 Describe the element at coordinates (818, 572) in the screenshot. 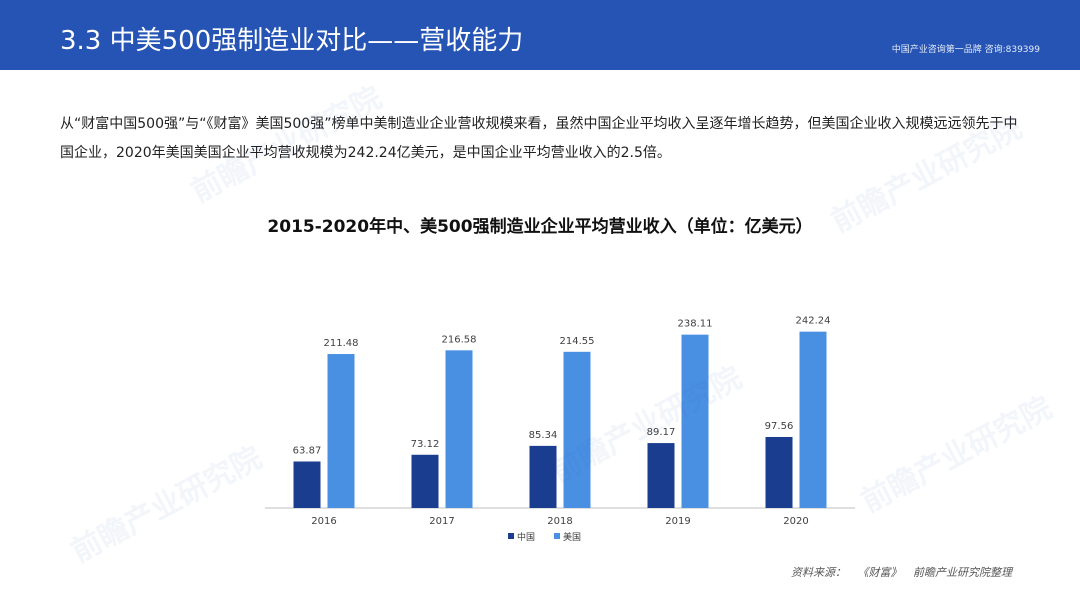

I see `source-label: 资料来源：` at that location.